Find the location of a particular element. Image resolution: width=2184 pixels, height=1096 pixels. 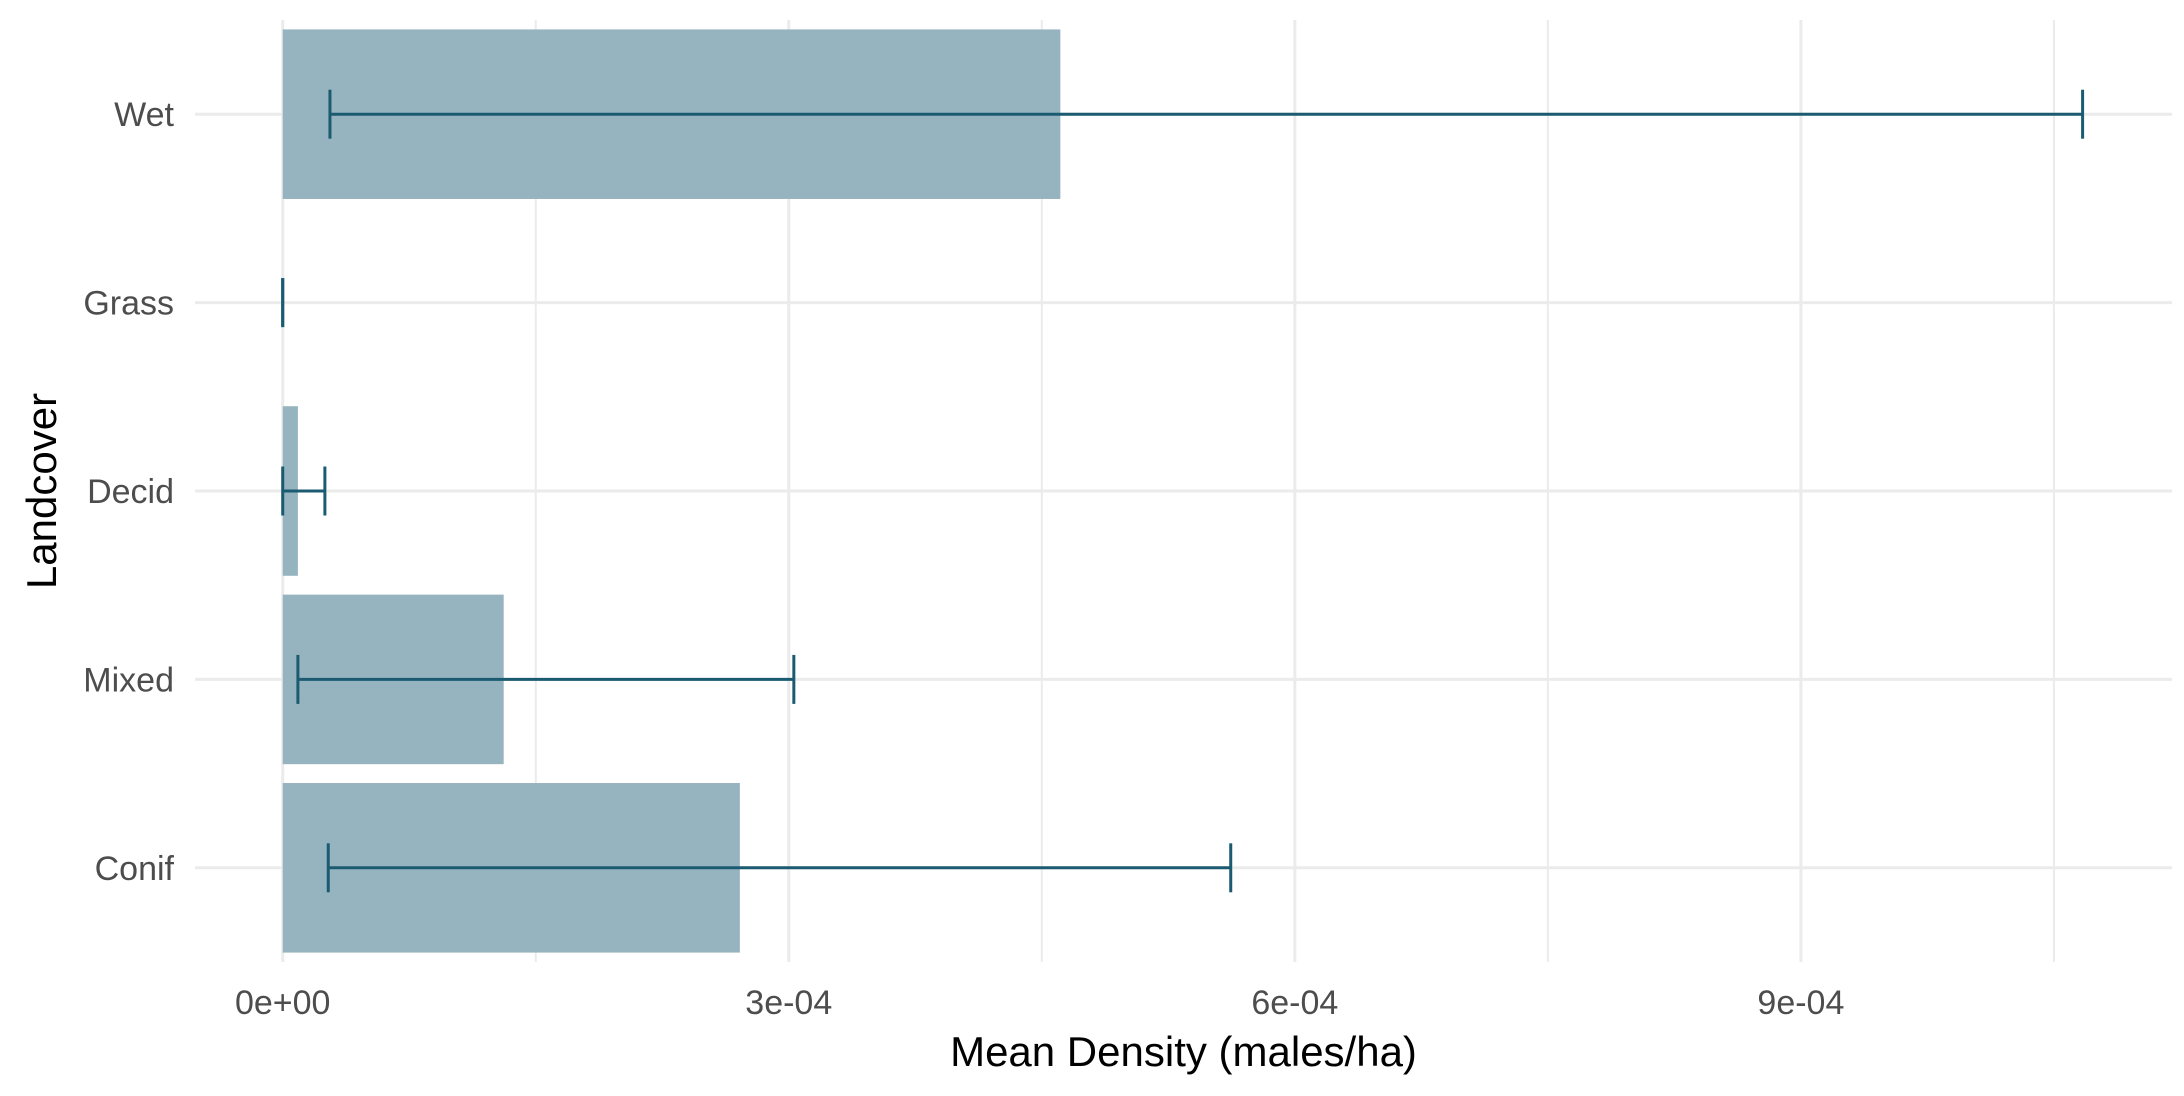

error-bar-decid is located at coordinates (304, 491).